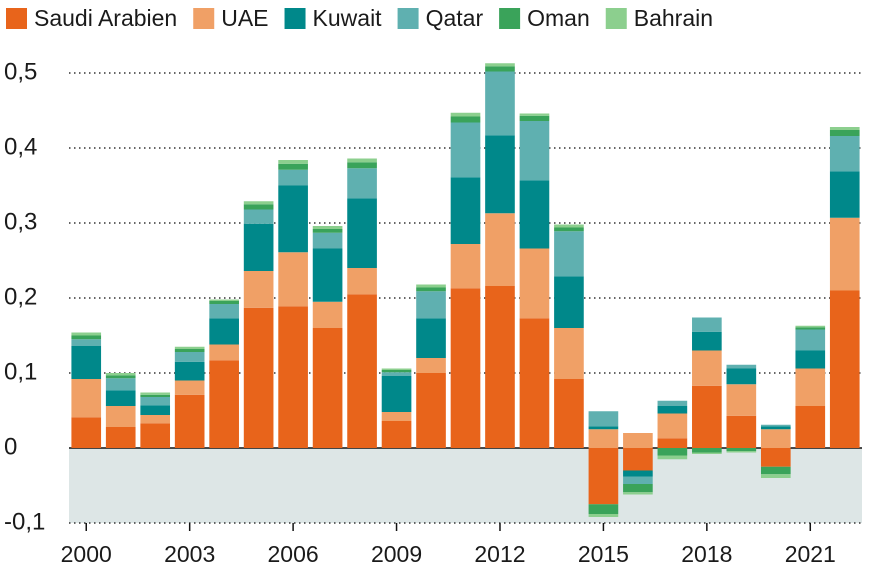 The image size is (873, 575). I want to click on y-tick-label: 0,5, so click(20, 71).